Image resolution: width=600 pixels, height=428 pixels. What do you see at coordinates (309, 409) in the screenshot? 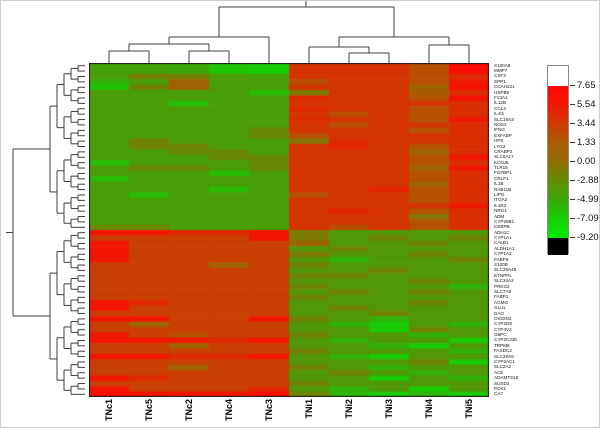
I see `sample-label: TNi1` at bounding box center [309, 409].